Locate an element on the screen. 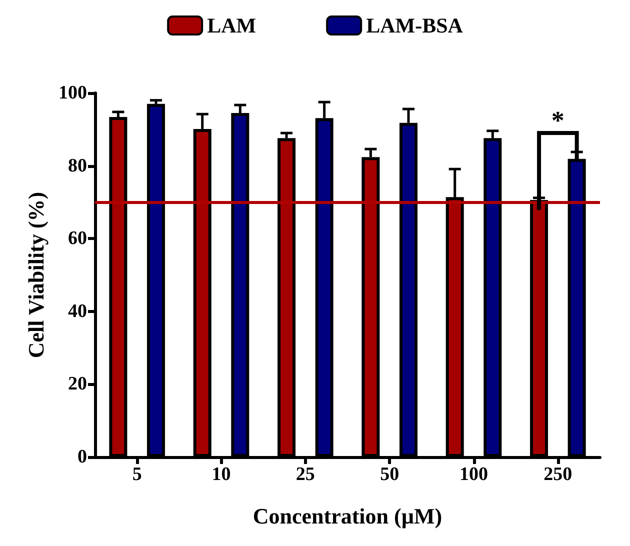  y-tick-label: 100 is located at coordinates (72, 93).